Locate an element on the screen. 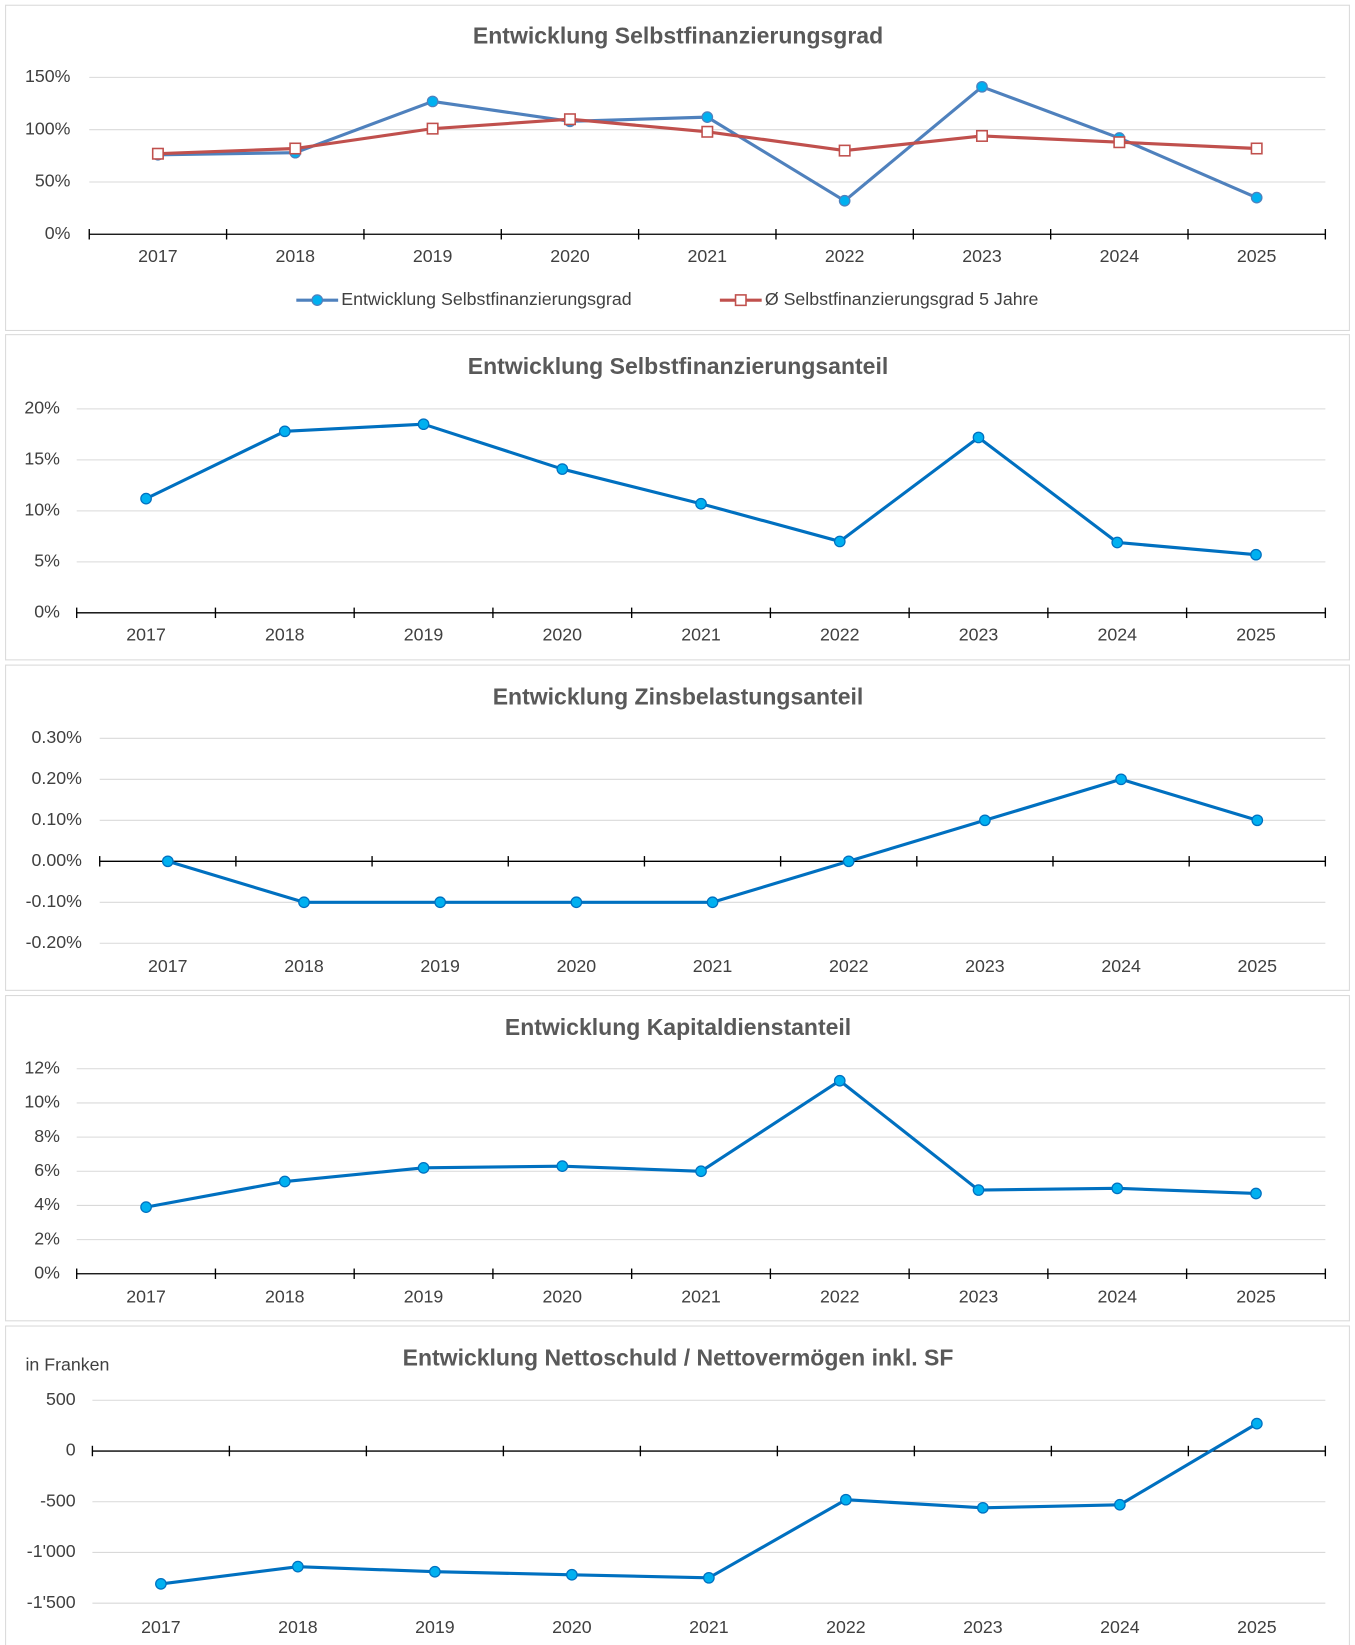  y-tick-label: 150% is located at coordinates (48, 76).